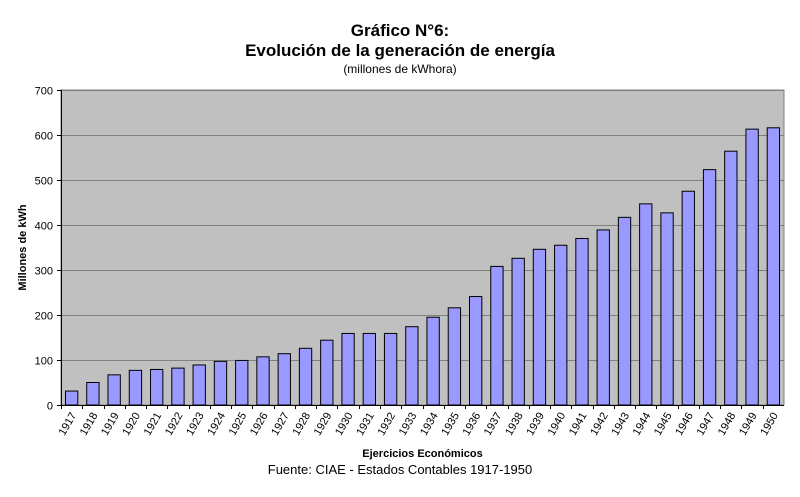  Describe the element at coordinates (684, 424) in the screenshot. I see `x-tick-label: 1946` at that location.